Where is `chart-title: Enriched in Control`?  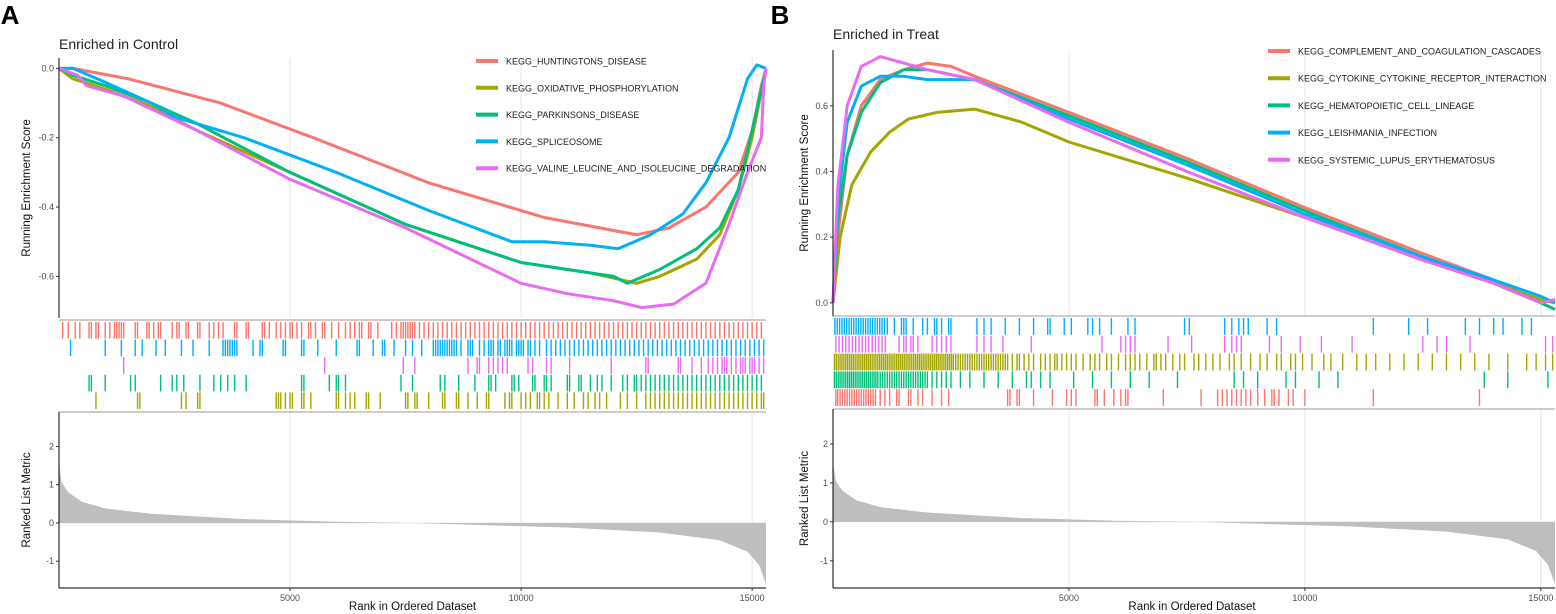
chart-title: Enriched in Control is located at coordinates (118, 44).